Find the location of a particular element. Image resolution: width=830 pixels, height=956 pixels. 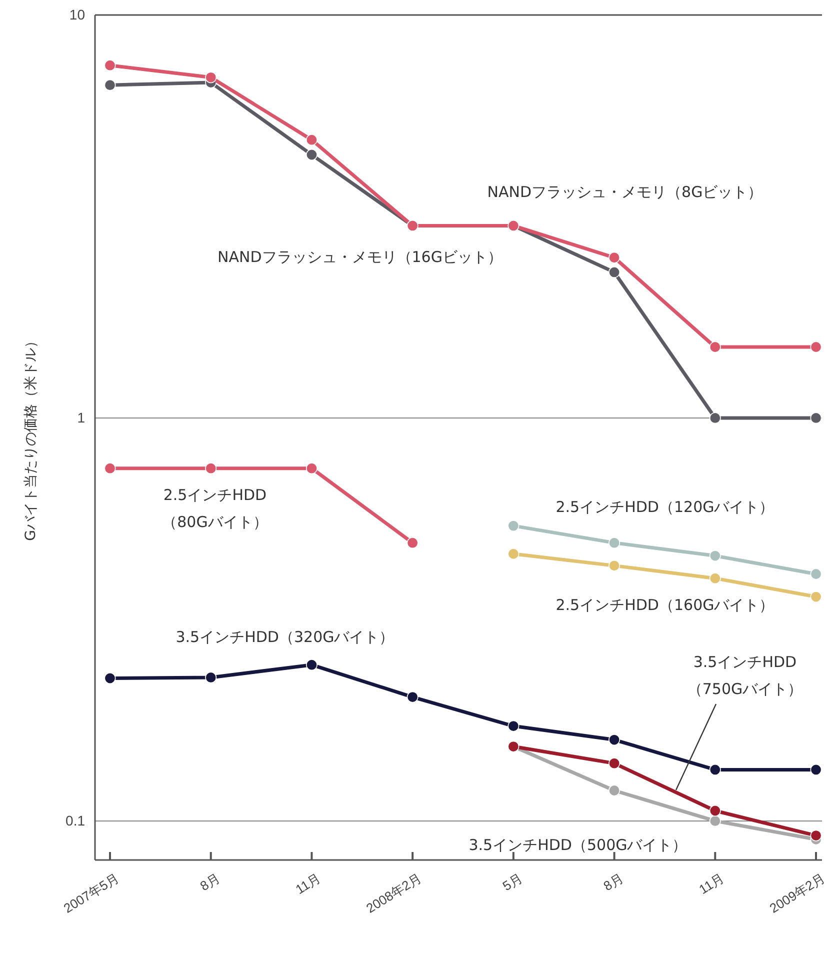

series-label: 2.5インチHDD（80Gバイト） is located at coordinates (215, 508).